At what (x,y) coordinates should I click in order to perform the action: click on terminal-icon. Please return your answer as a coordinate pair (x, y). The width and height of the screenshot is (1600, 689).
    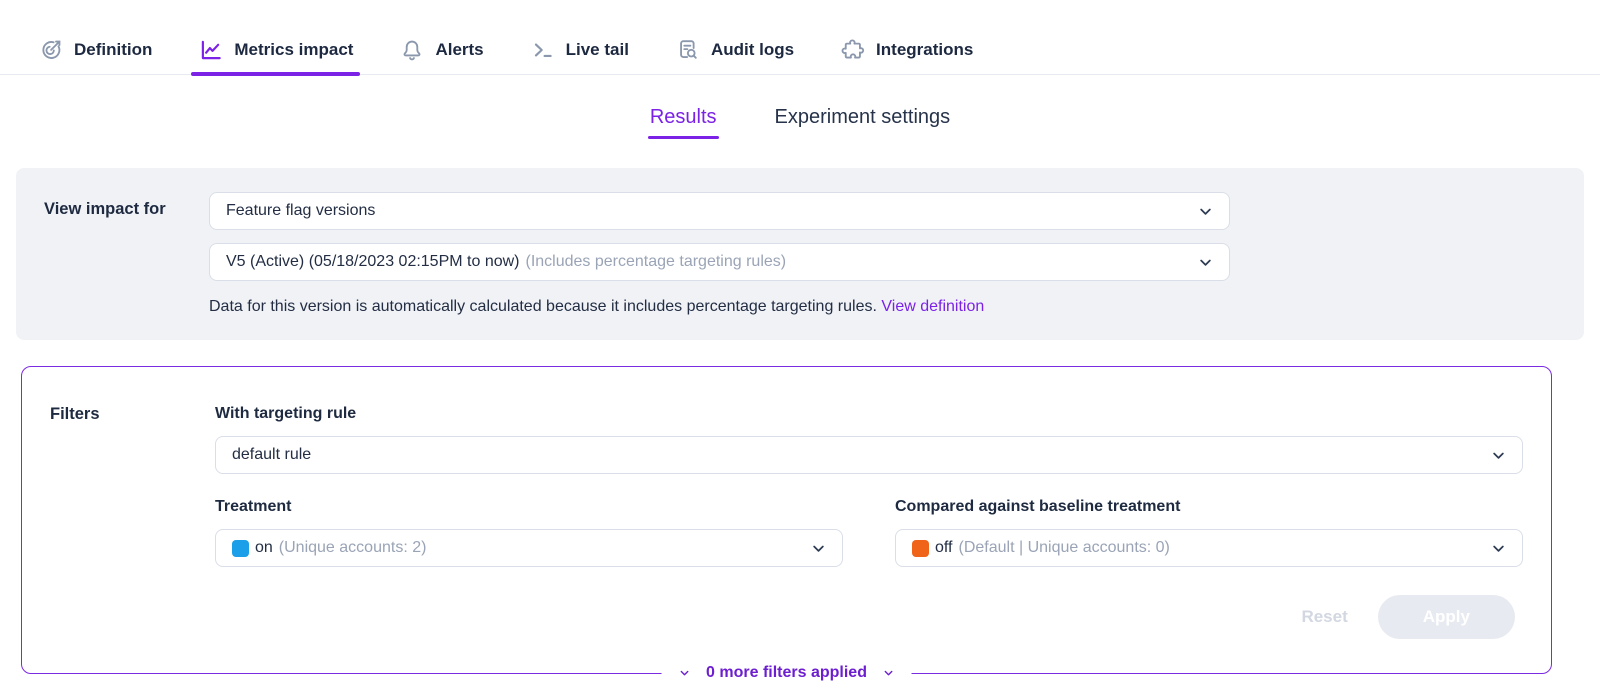
    Looking at the image, I should click on (543, 50).